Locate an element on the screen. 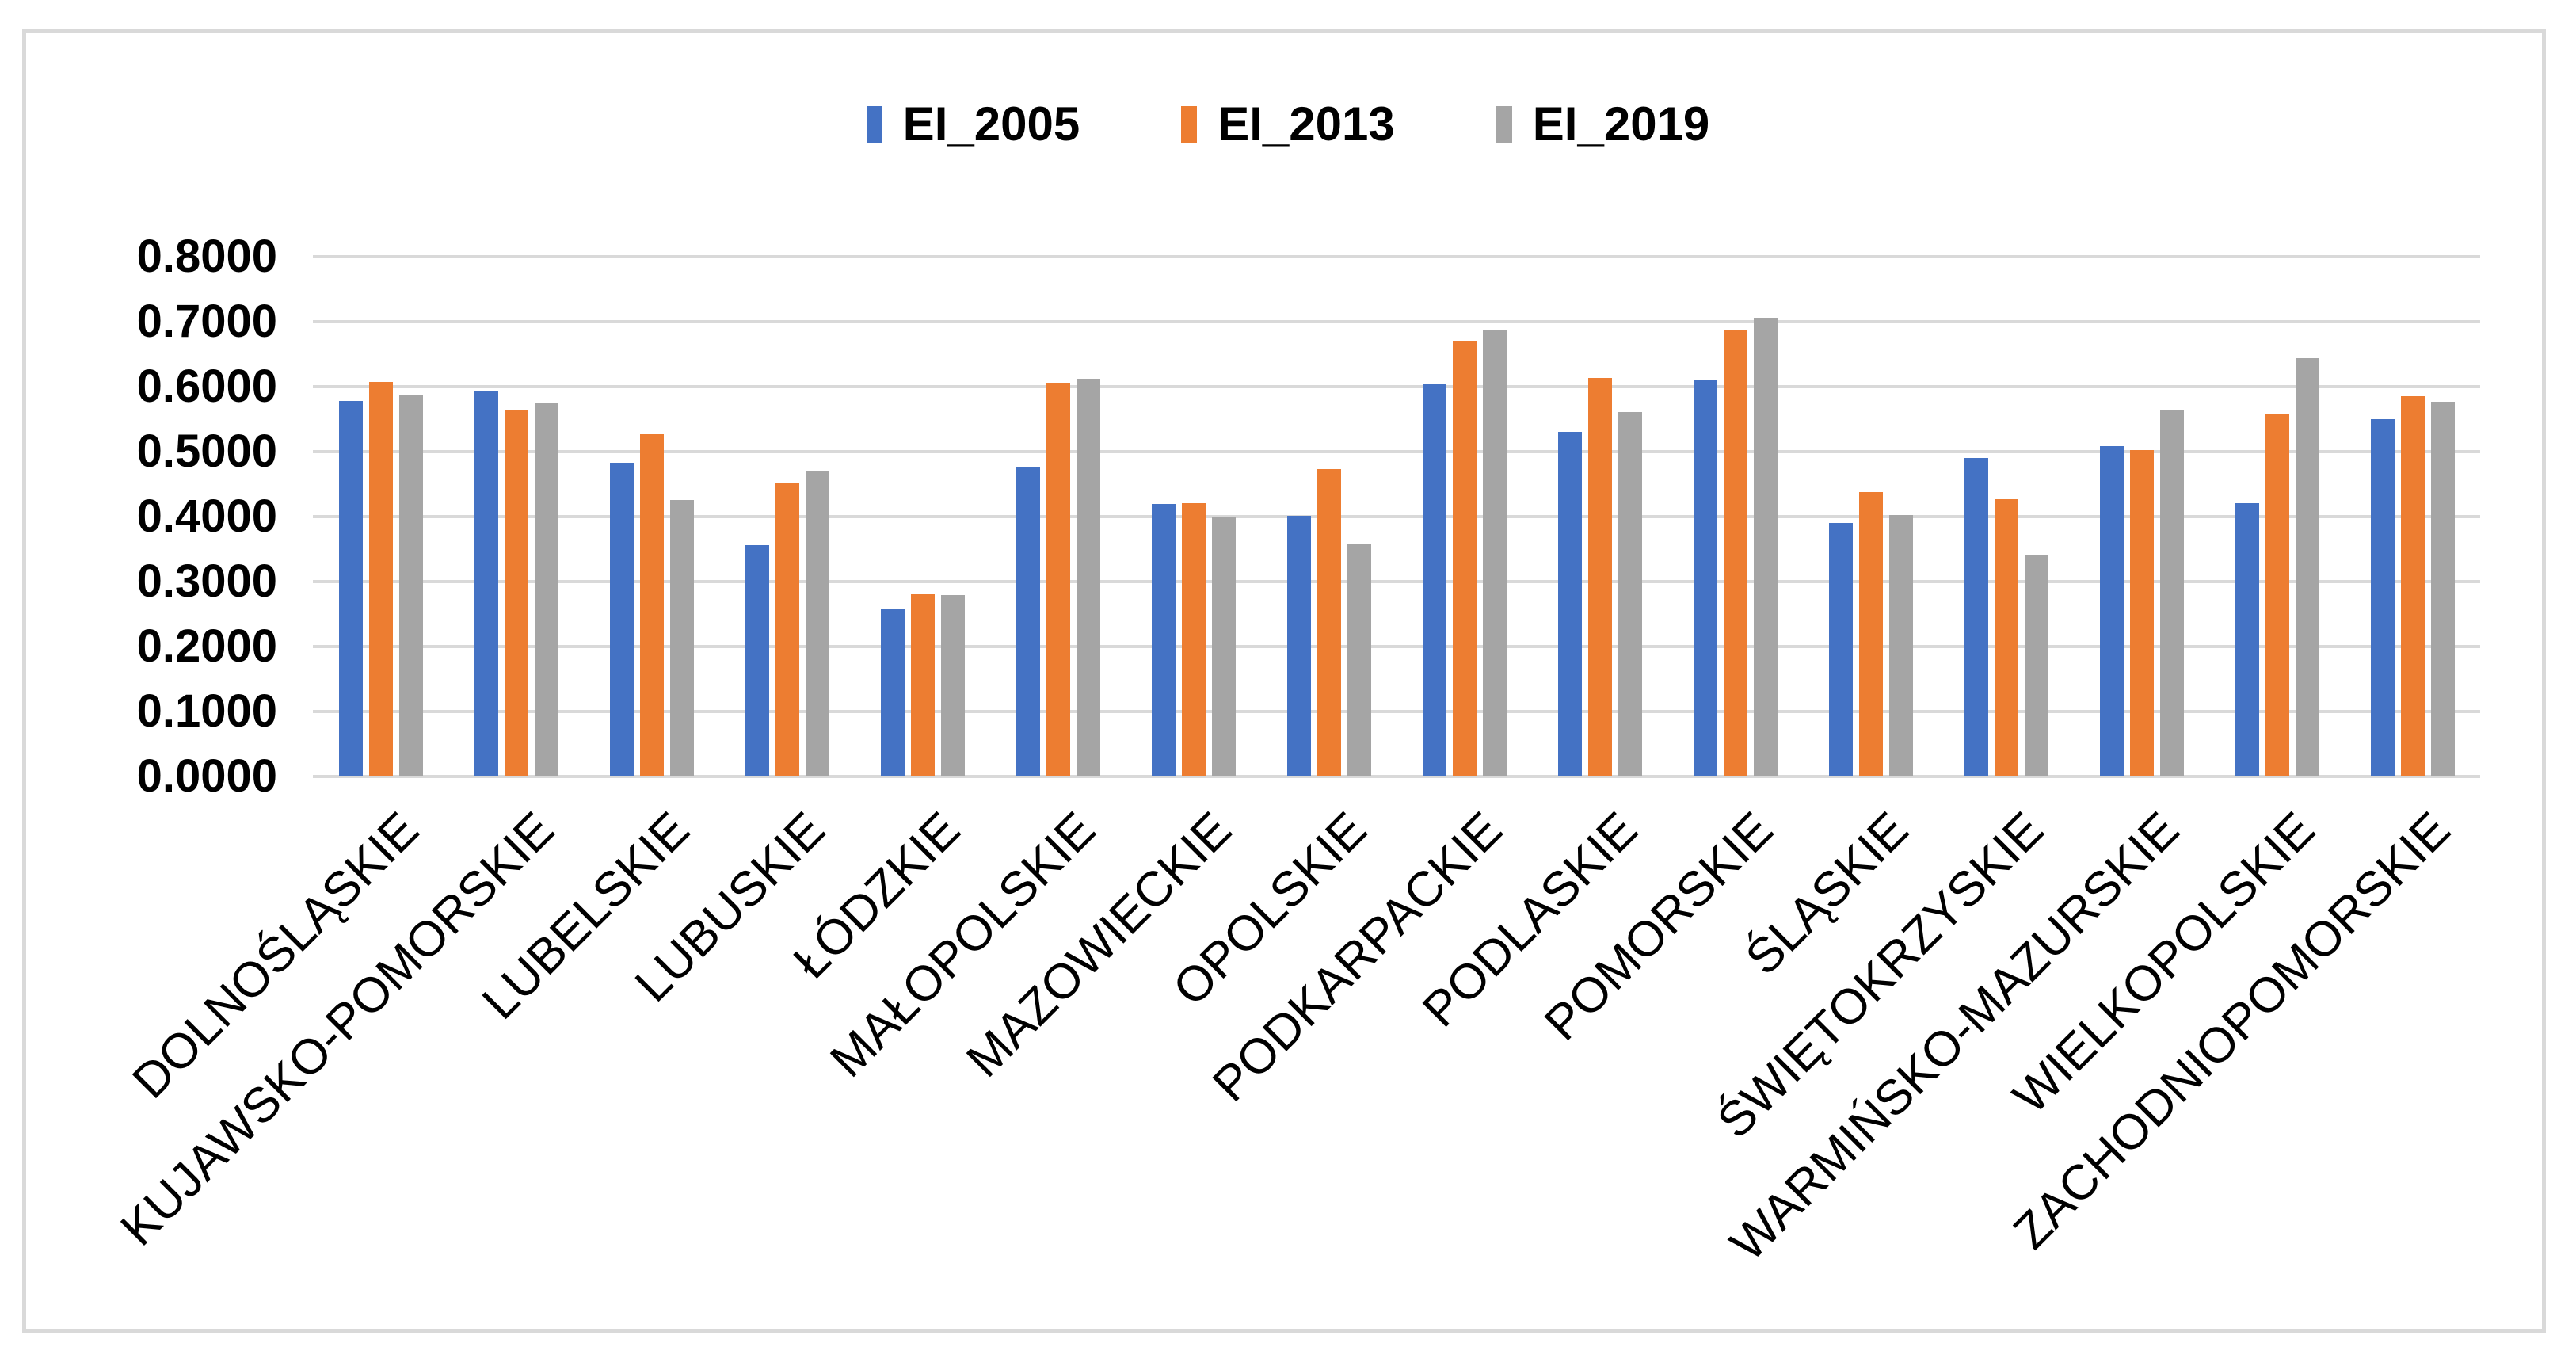 This screenshot has height=1366, width=2576. bar-EI_2019-PODKARPACKIE is located at coordinates (1495, 553).